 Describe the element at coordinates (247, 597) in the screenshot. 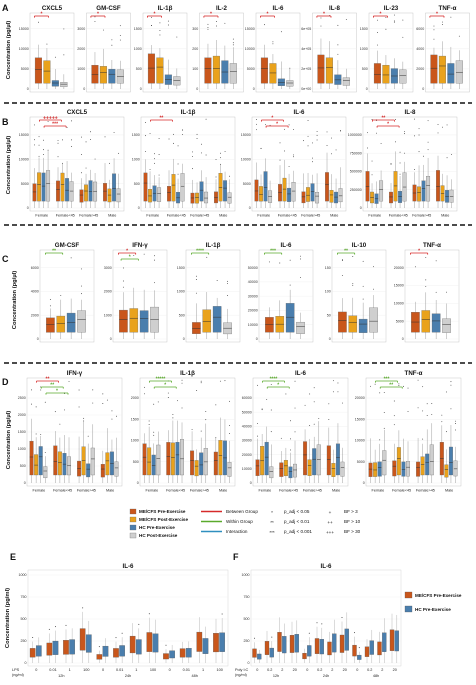

I see `tick-label: 750` at that location.